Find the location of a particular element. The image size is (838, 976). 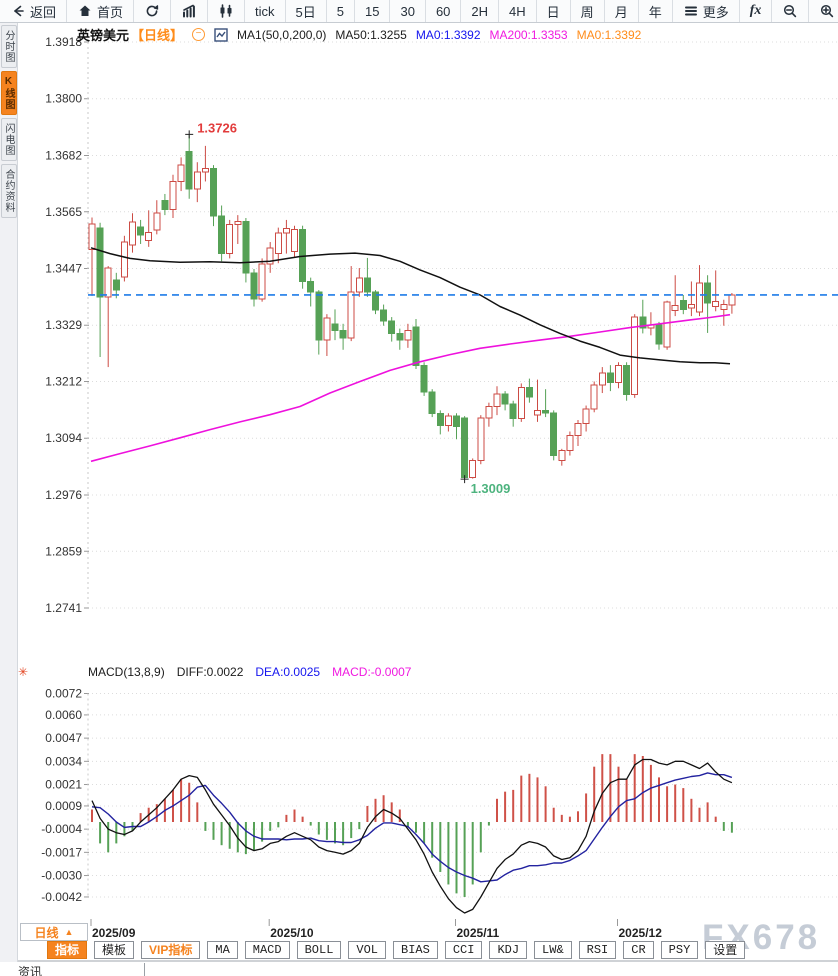

sidebar-tab-kline: K线图 is located at coordinates (8, 93).